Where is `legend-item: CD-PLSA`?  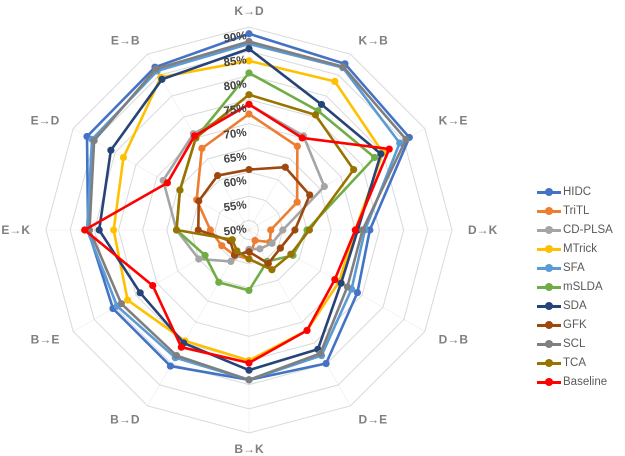 legend-item: CD-PLSA is located at coordinates (575, 229).